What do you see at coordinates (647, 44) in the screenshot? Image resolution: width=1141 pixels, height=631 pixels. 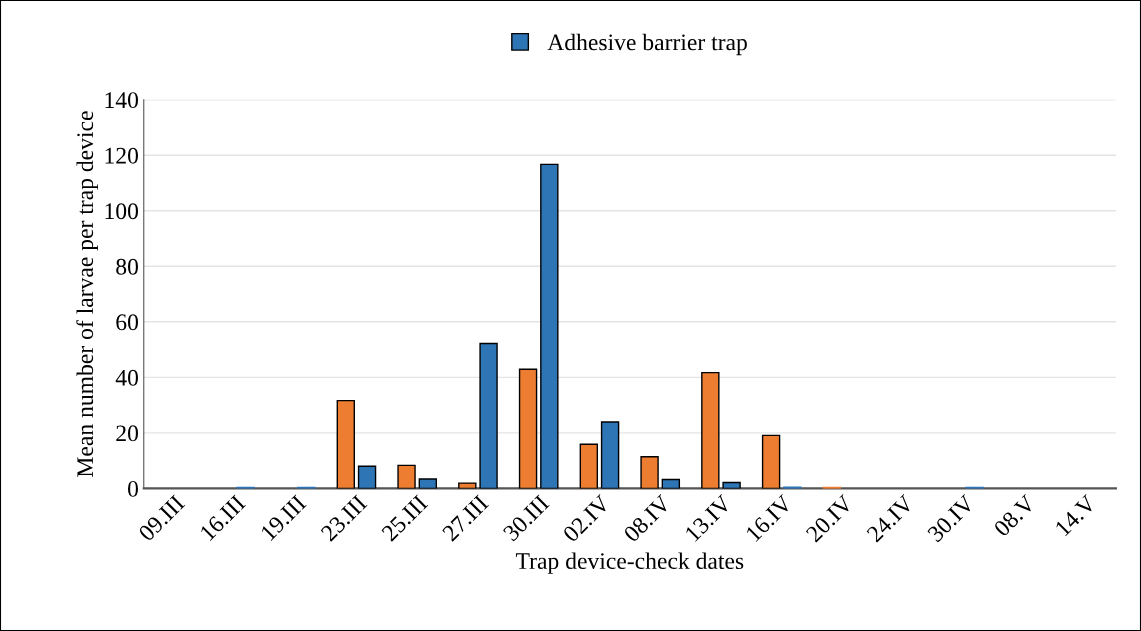 I see `legend-label: Adhesive barrier trap` at bounding box center [647, 44].